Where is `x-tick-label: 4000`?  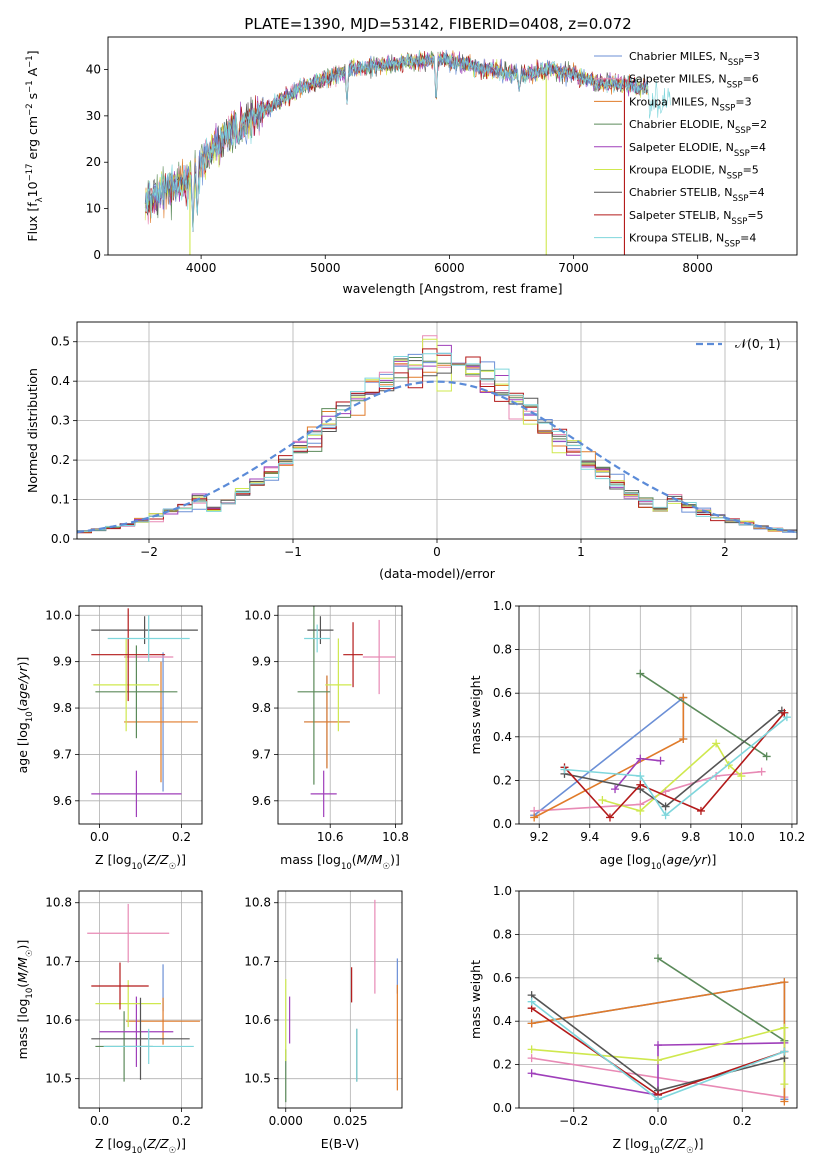
x-tick-label: 4000 is located at coordinates (201, 268).